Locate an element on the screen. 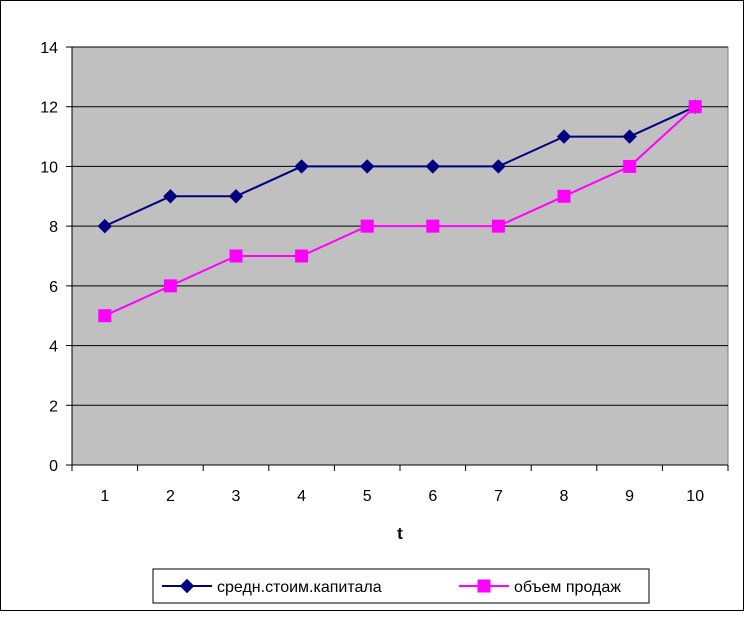  x-tick-label: 9 is located at coordinates (629, 496).